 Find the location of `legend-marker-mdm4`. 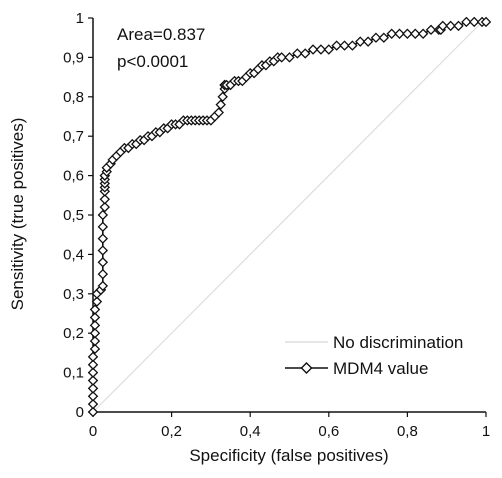

legend-marker-mdm4 is located at coordinates (306, 368).